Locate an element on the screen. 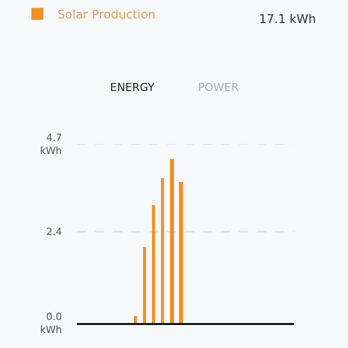  y-tick-label: 0.0 kWh is located at coordinates (51, 324).